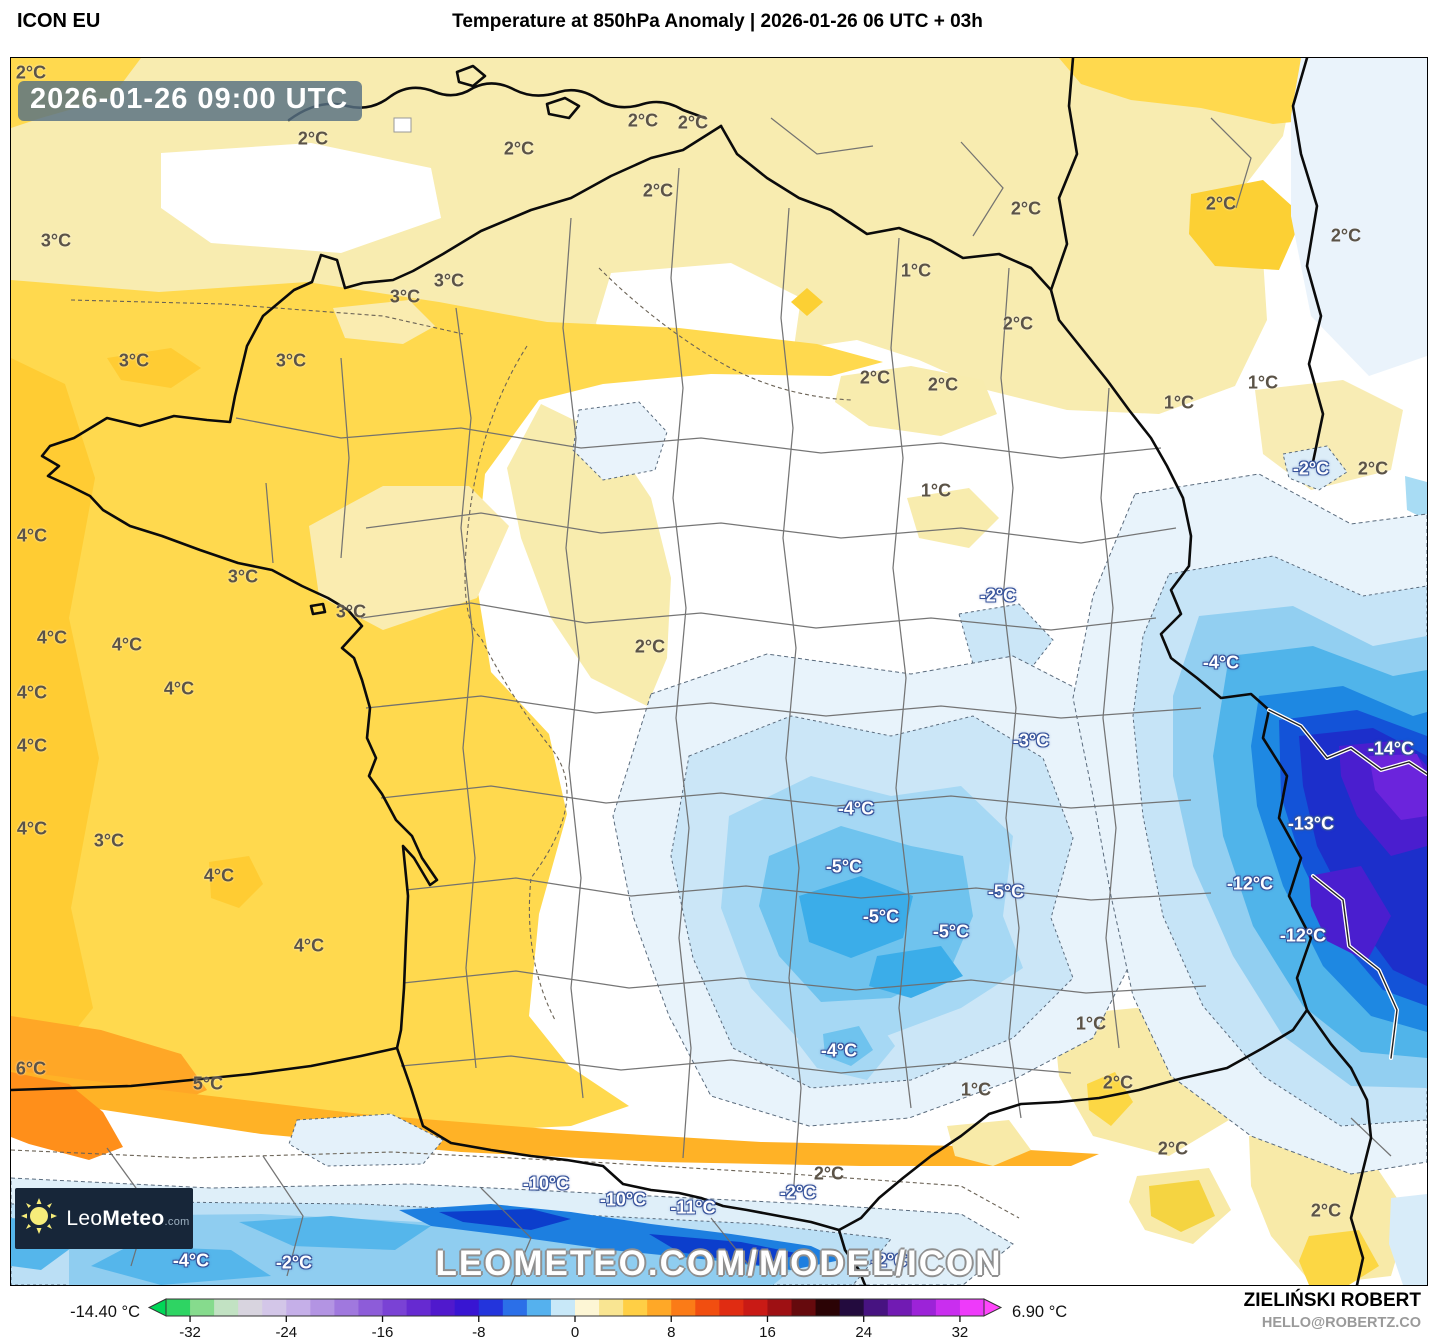 This screenshot has width=1435, height=1338. I want to click on credit-name: ZIELIŃSKI ROBERT, so click(1332, 1300).